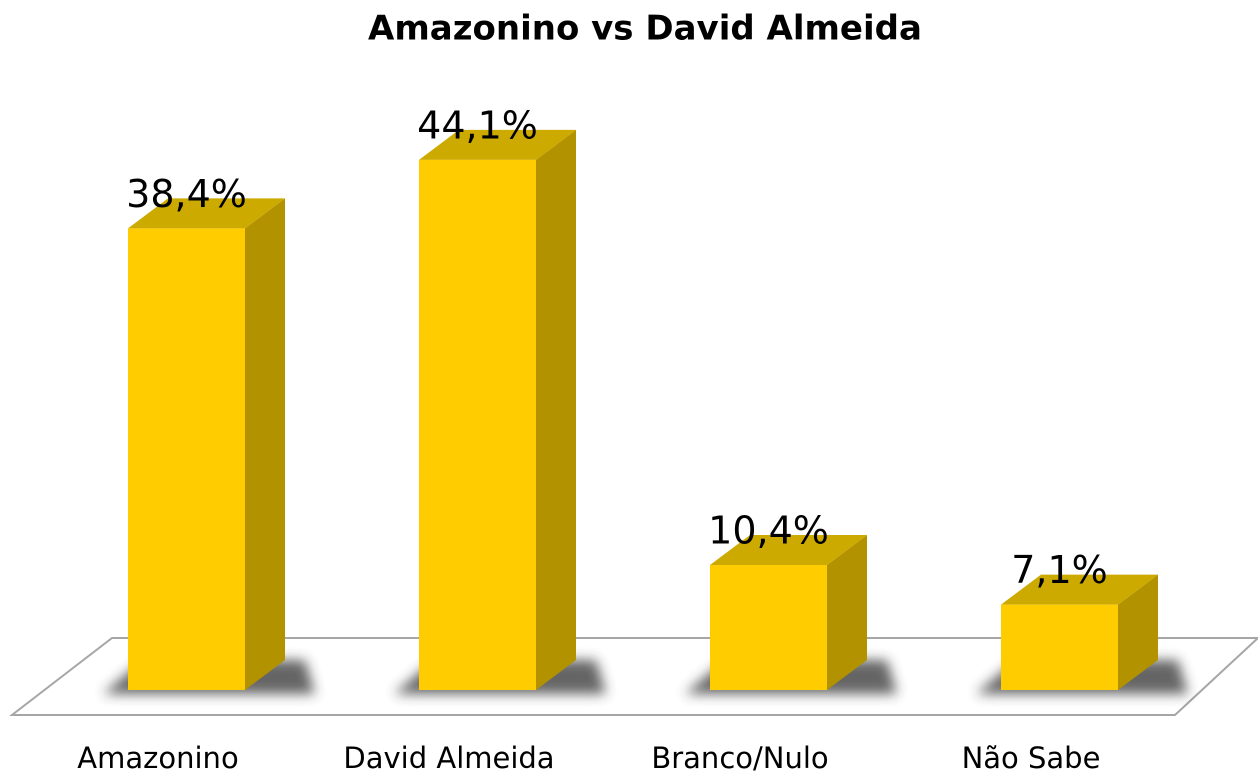 This screenshot has width=1258, height=777. What do you see at coordinates (1059, 570) in the screenshot?
I see `data-label: 7,1%` at bounding box center [1059, 570].